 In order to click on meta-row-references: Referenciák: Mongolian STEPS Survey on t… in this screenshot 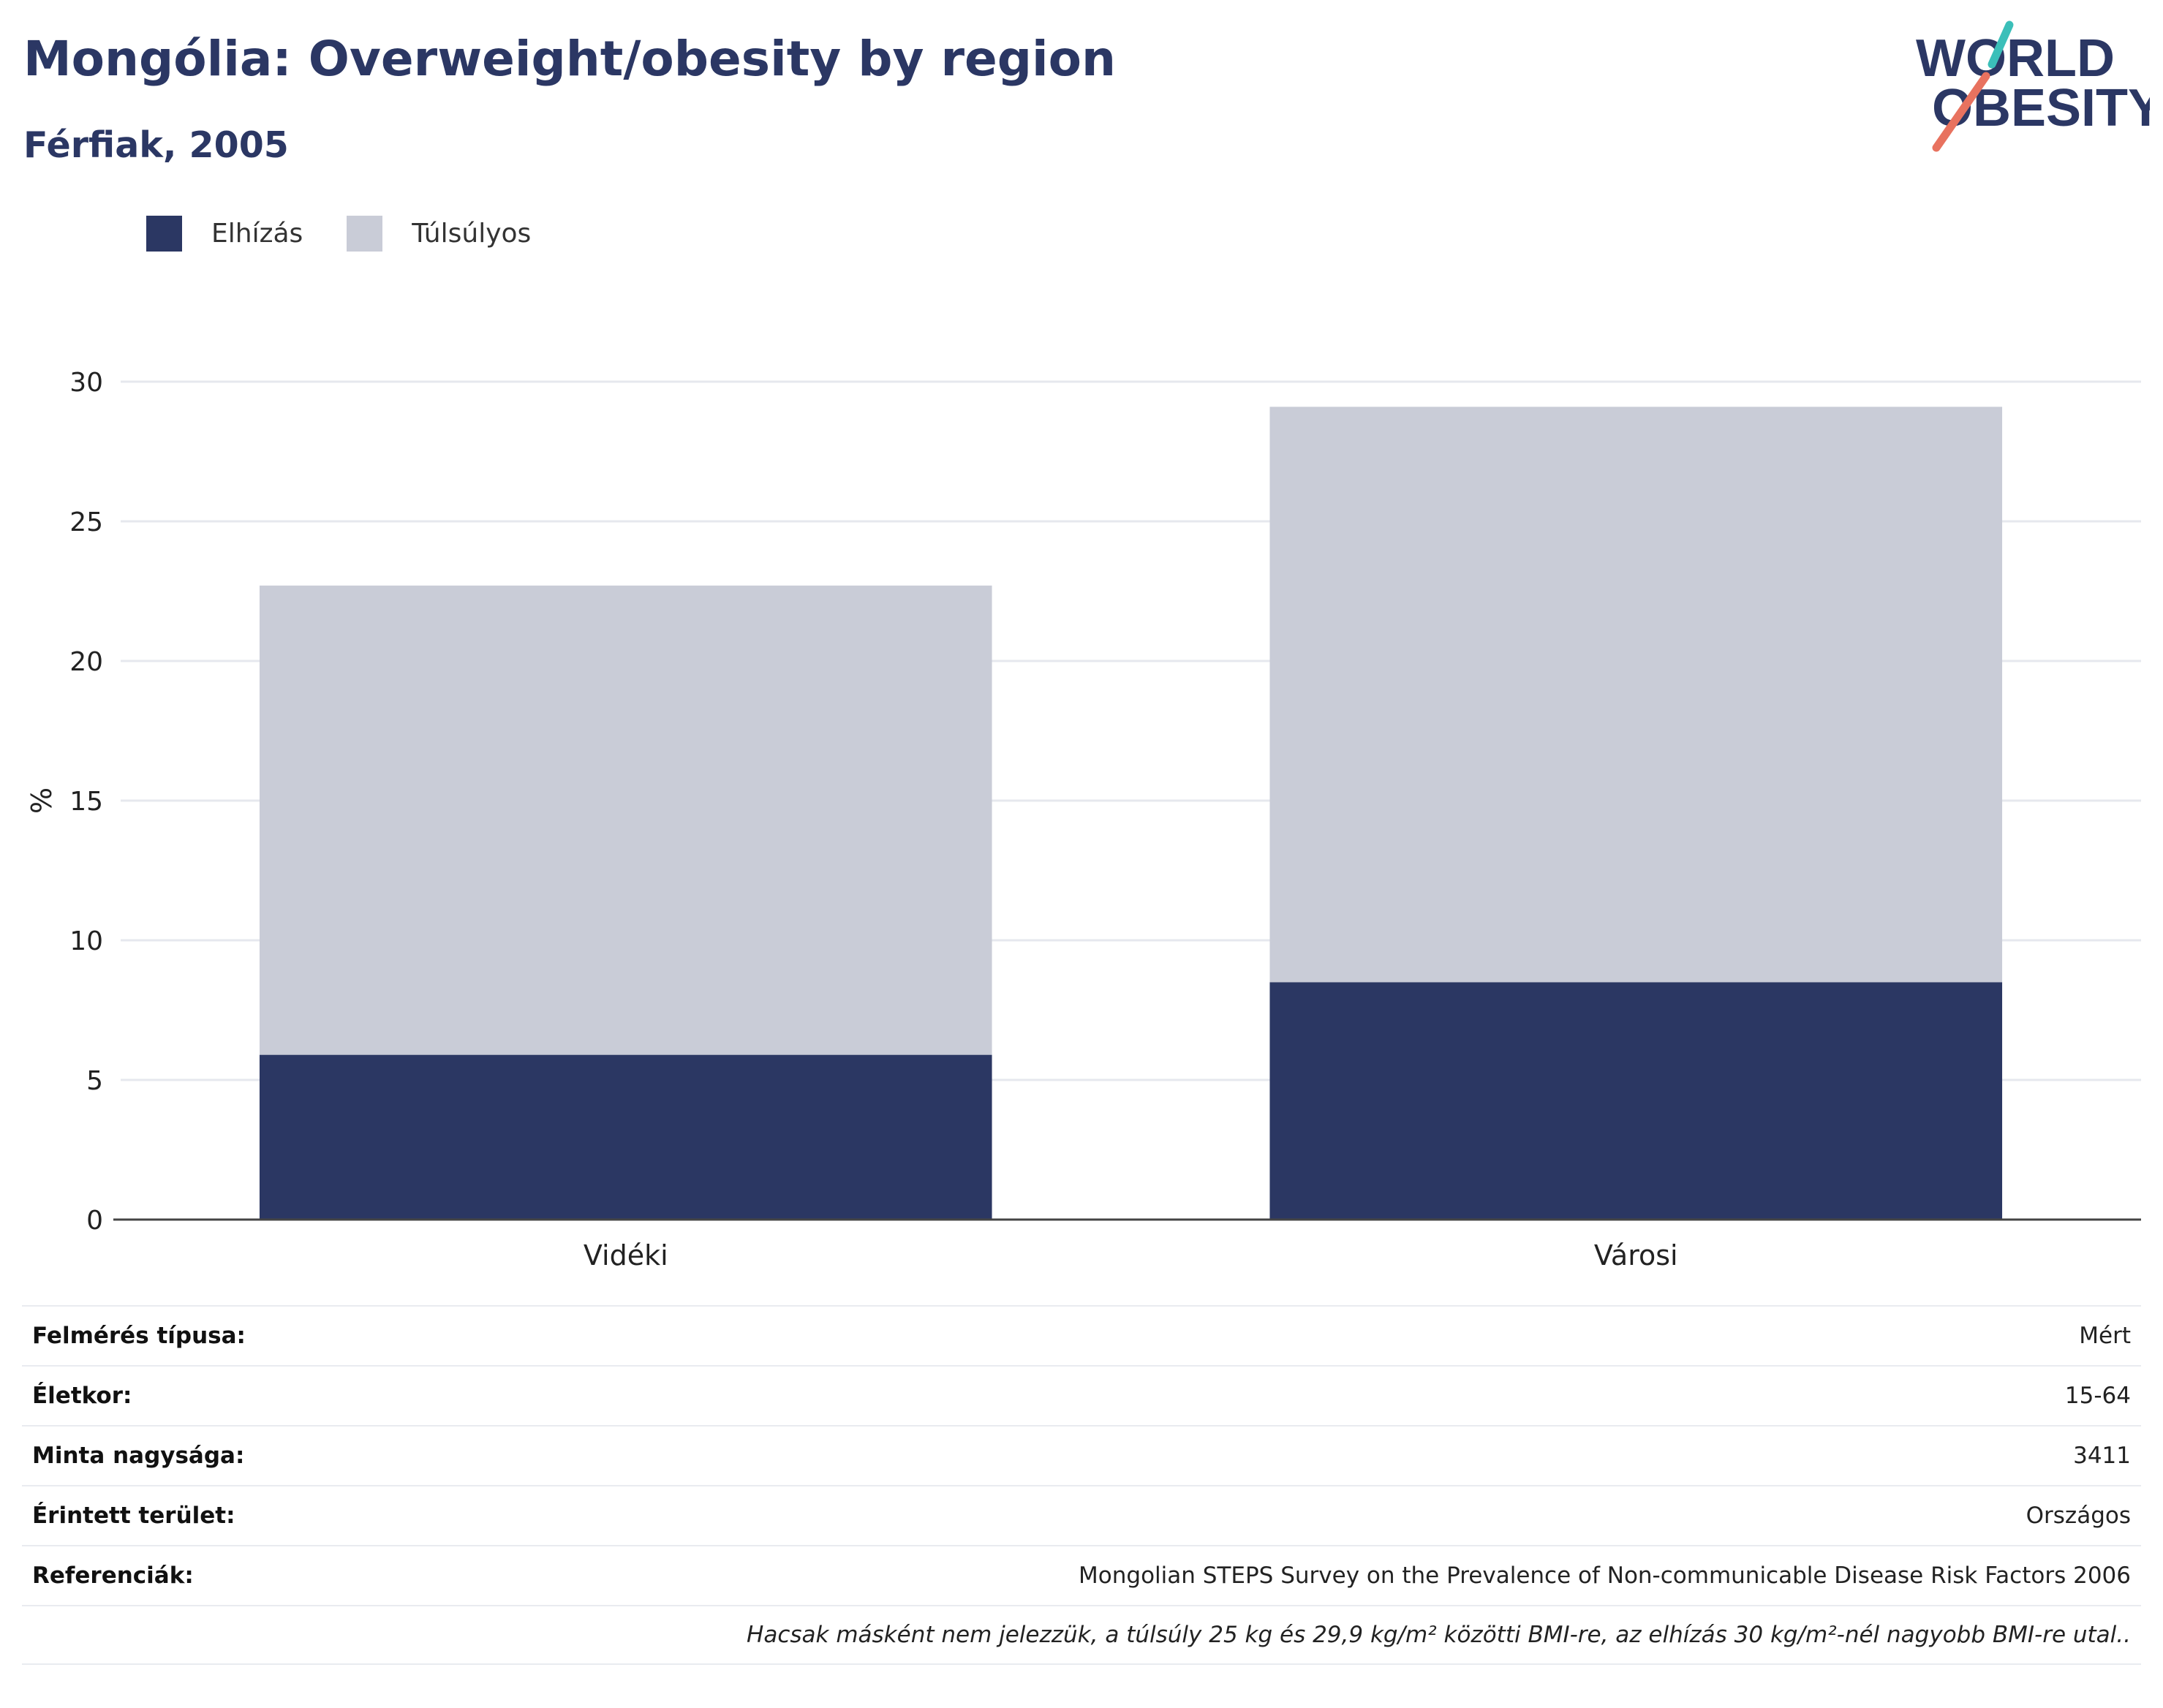, I will do `click(1081, 1575)`.